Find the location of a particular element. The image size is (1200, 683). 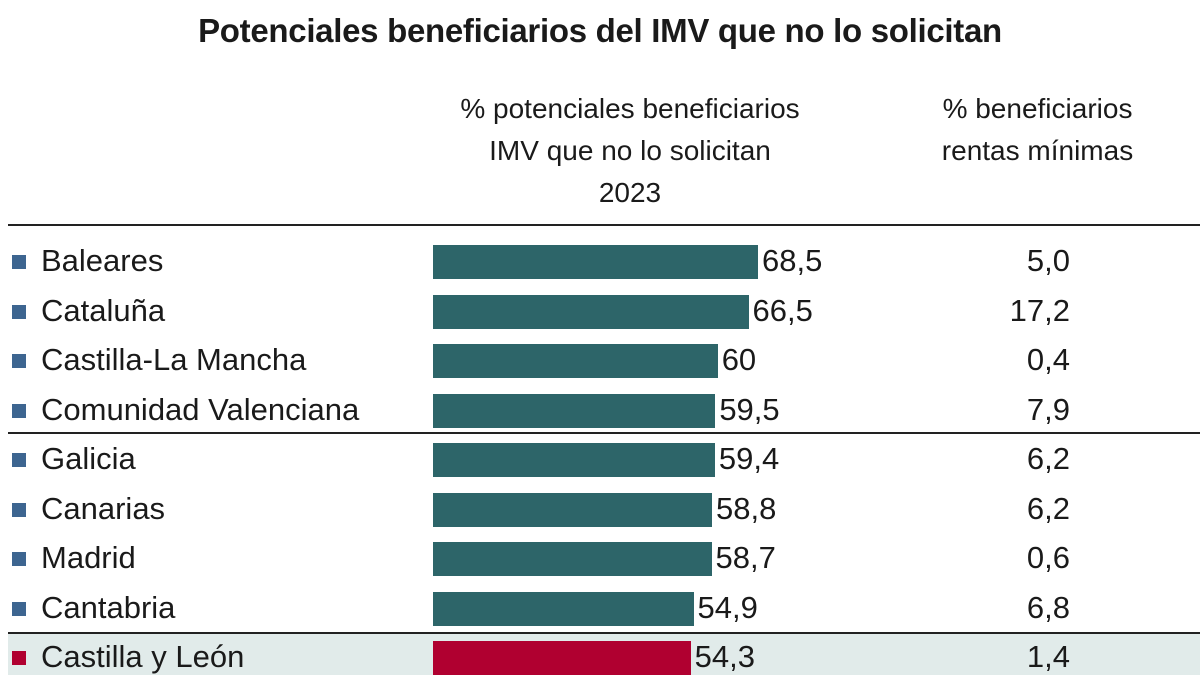

header-rule is located at coordinates (604, 225).